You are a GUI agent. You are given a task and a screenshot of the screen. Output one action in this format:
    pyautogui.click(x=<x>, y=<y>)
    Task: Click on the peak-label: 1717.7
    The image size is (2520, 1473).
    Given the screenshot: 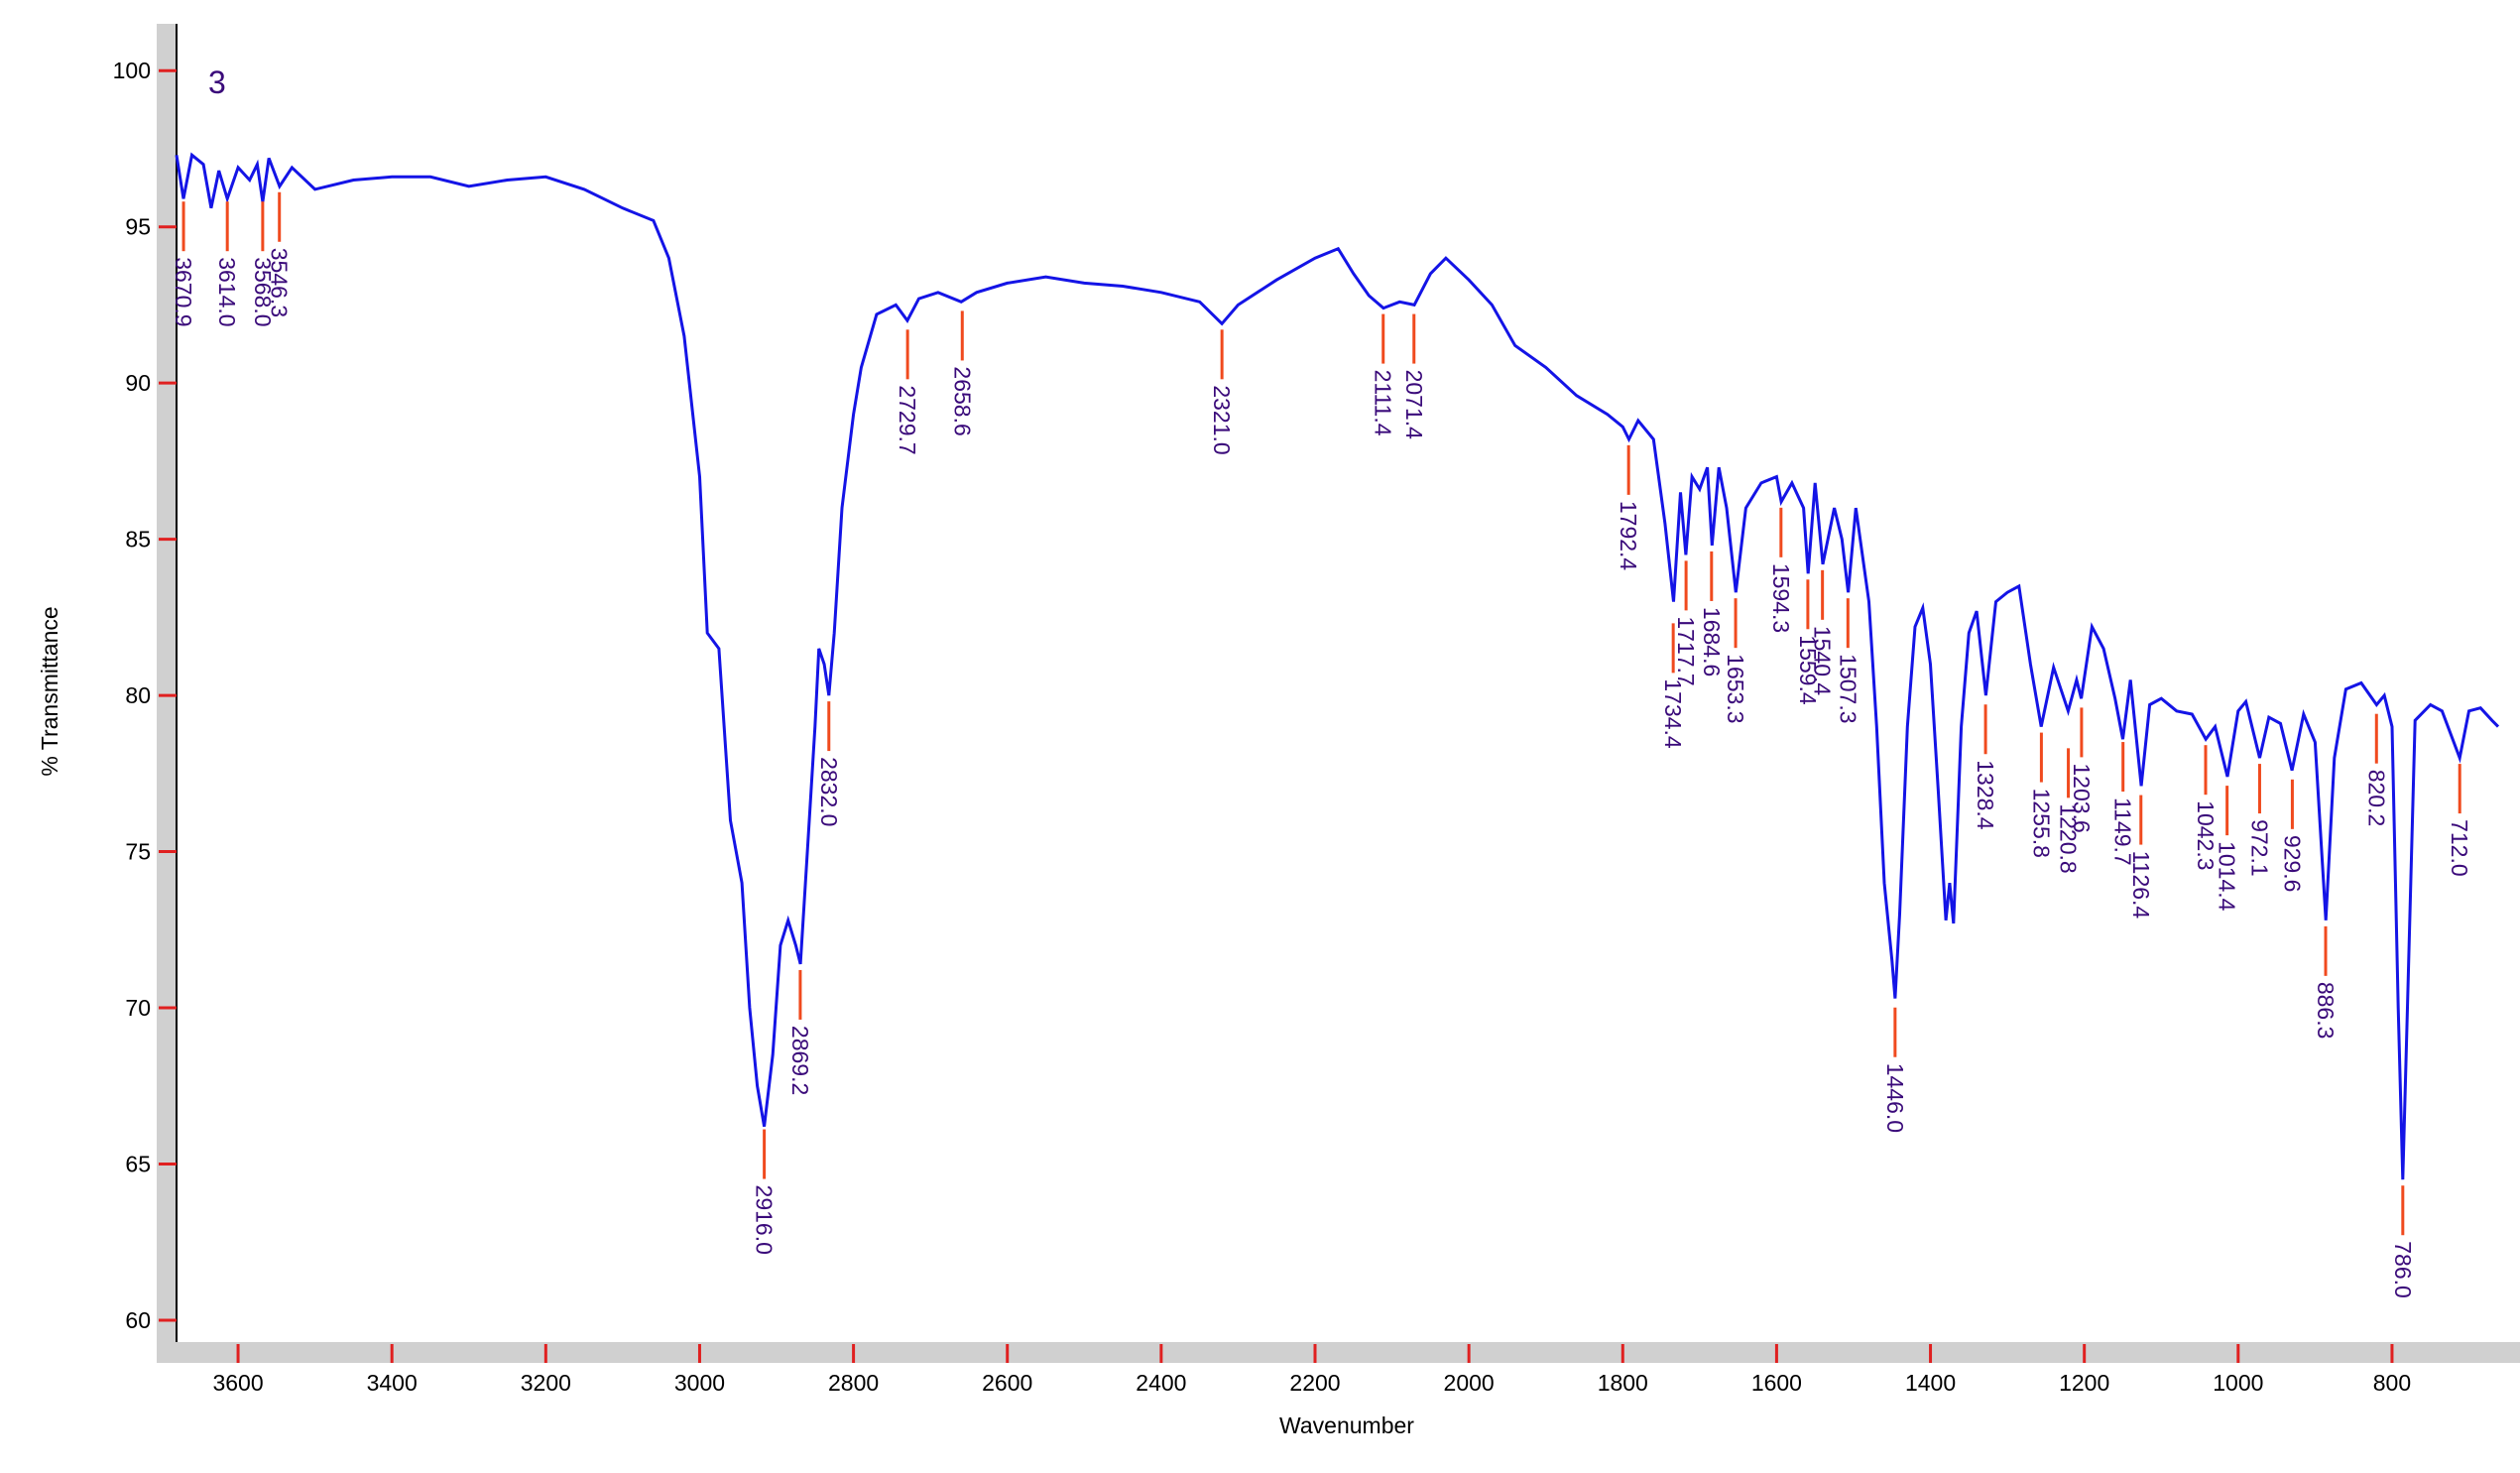 What is the action you would take?
    pyautogui.click(x=1686, y=650)
    